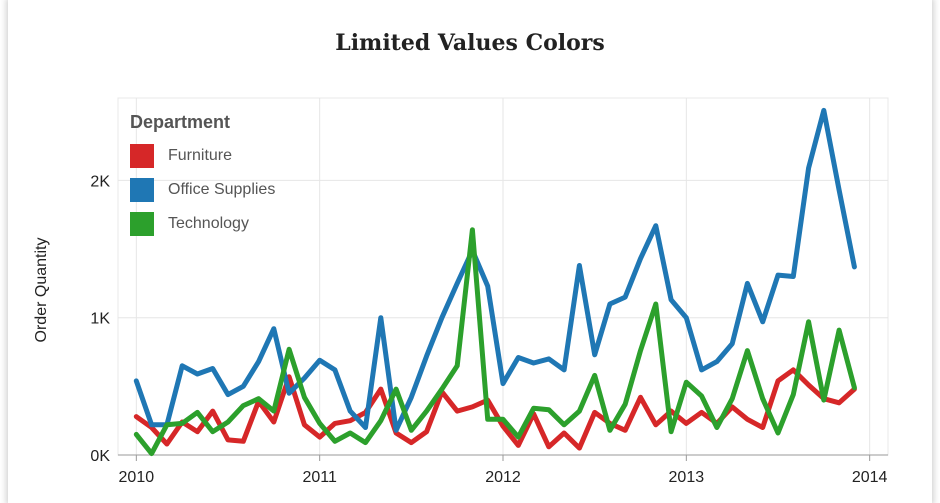  Describe the element at coordinates (870, 477) in the screenshot. I see `x-tick-label: 2014` at that location.